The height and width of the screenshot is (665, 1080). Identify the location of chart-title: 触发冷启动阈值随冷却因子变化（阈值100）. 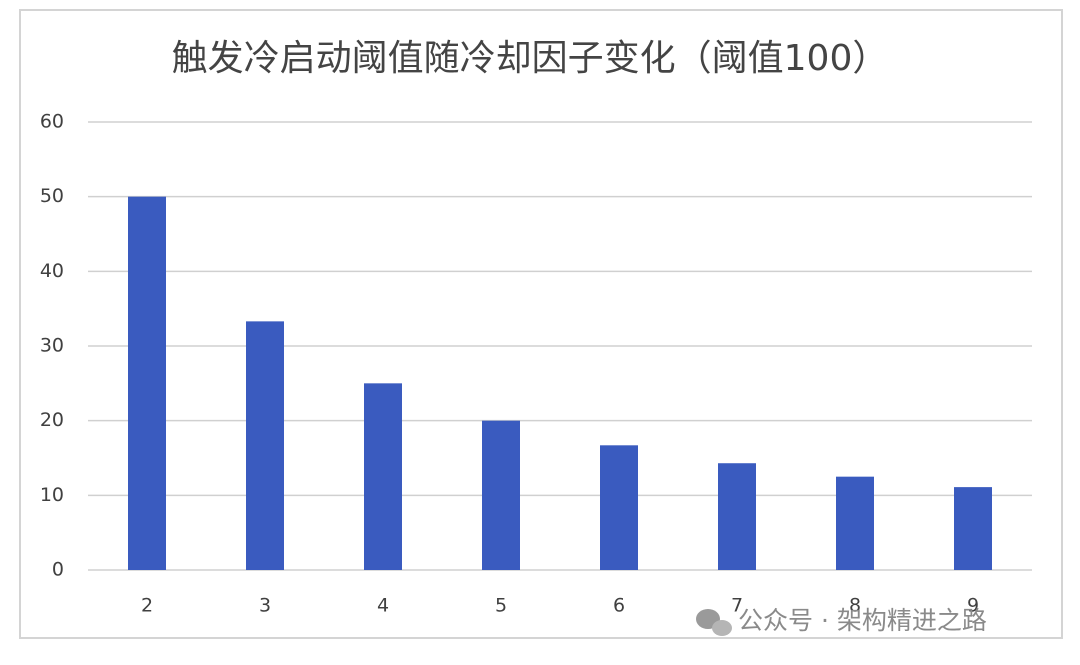
(530, 58).